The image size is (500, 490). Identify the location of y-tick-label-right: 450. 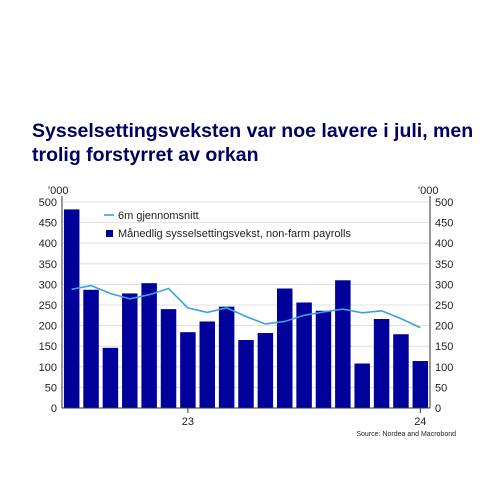
(444, 224).